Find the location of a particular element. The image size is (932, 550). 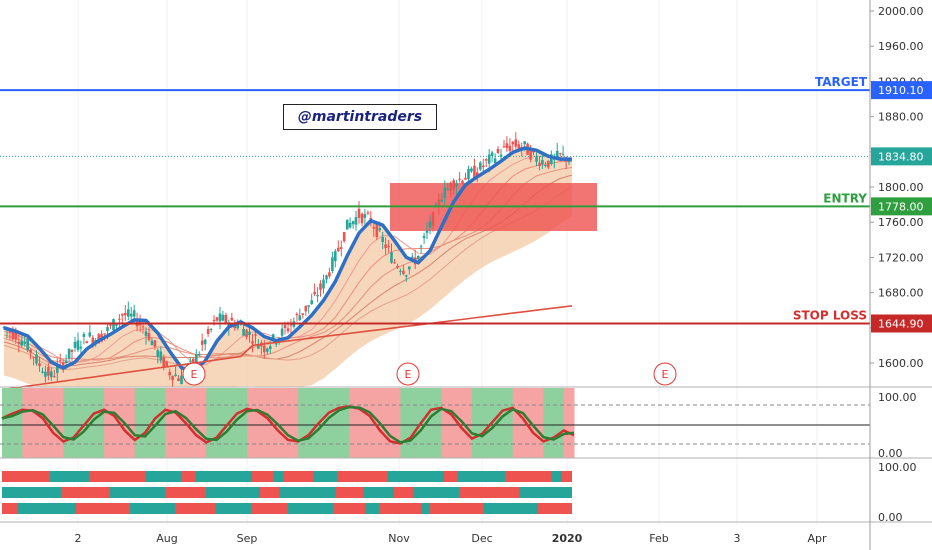

price-tick: 1720.00 is located at coordinates (901, 257).